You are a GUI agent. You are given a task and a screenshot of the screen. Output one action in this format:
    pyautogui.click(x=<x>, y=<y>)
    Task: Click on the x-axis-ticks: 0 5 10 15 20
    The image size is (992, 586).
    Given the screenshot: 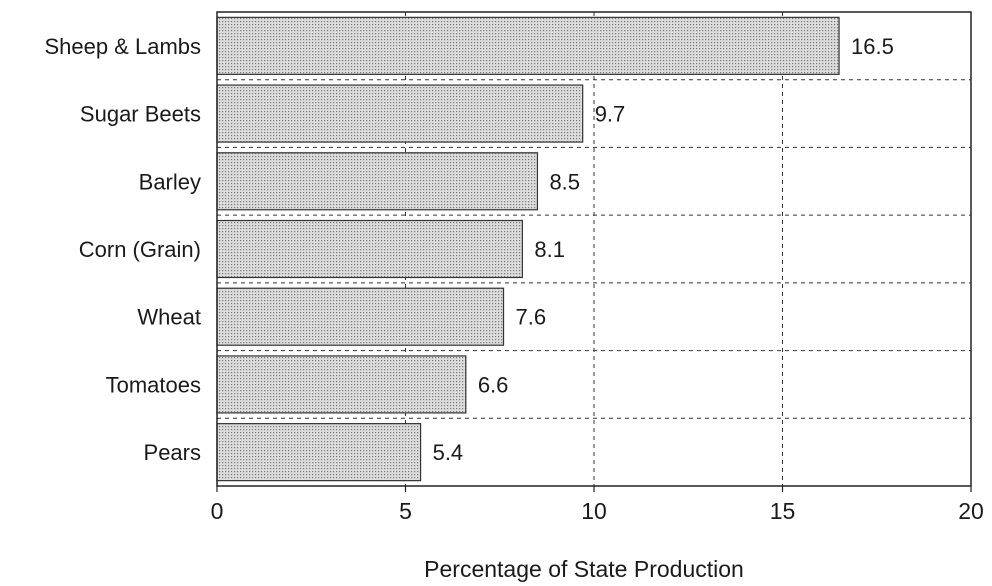 What is the action you would take?
    pyautogui.click(x=597, y=505)
    